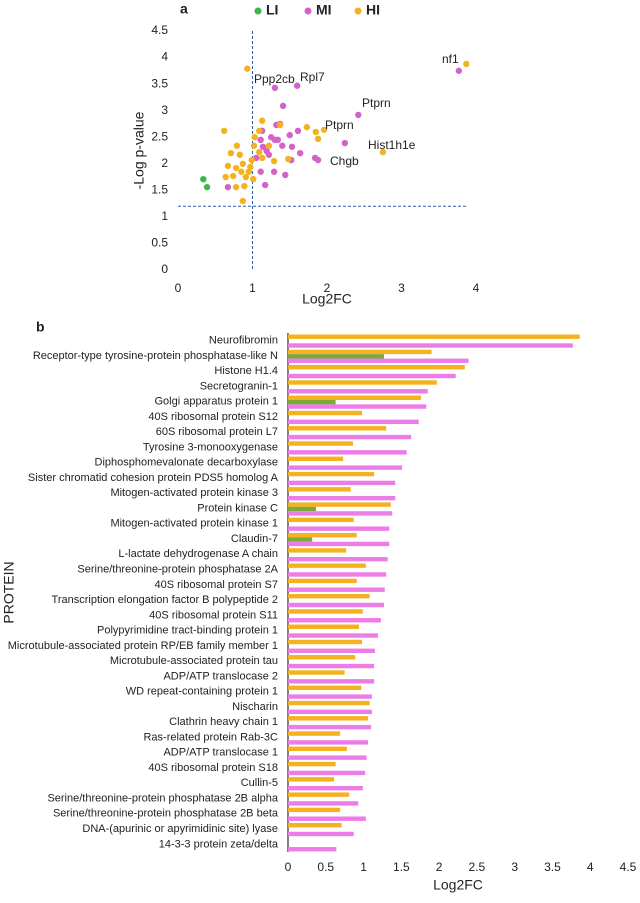 This screenshot has height=903, width=640. Describe the element at coordinates (373, 10) in the screenshot. I see `legend-label: HI` at that location.